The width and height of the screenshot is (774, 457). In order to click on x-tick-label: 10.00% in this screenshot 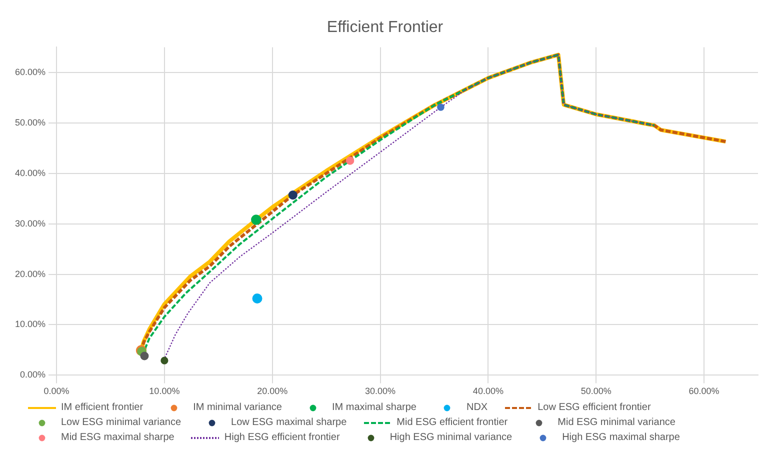, I will do `click(164, 391)`.